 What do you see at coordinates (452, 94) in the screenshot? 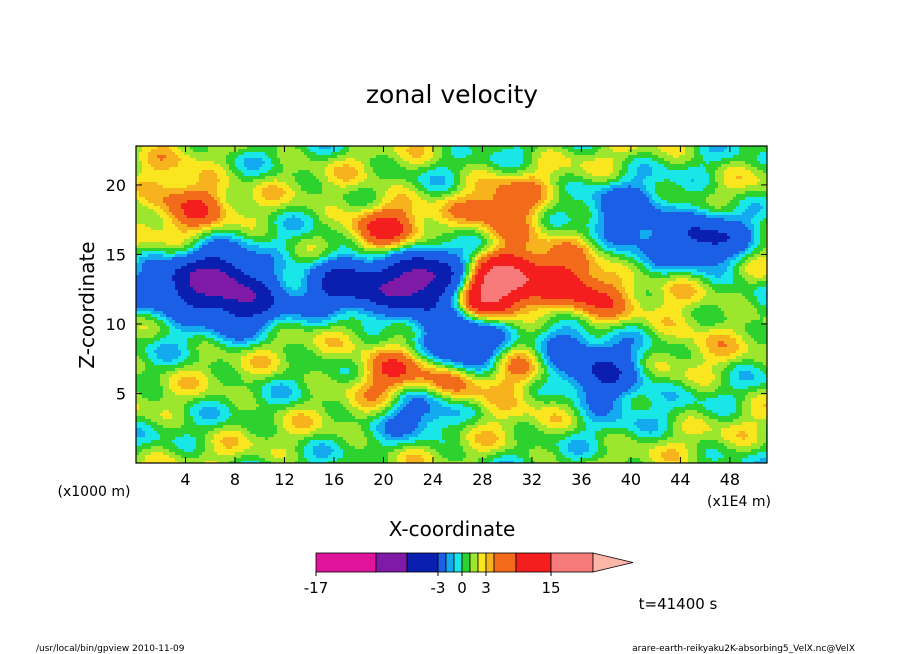
I see `chart-title: zonal velocity` at bounding box center [452, 94].